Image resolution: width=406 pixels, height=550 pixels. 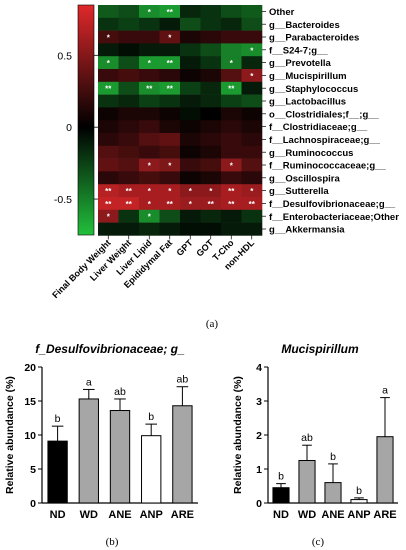 I want to click on panel-label-b: (b), so click(x=112, y=542).